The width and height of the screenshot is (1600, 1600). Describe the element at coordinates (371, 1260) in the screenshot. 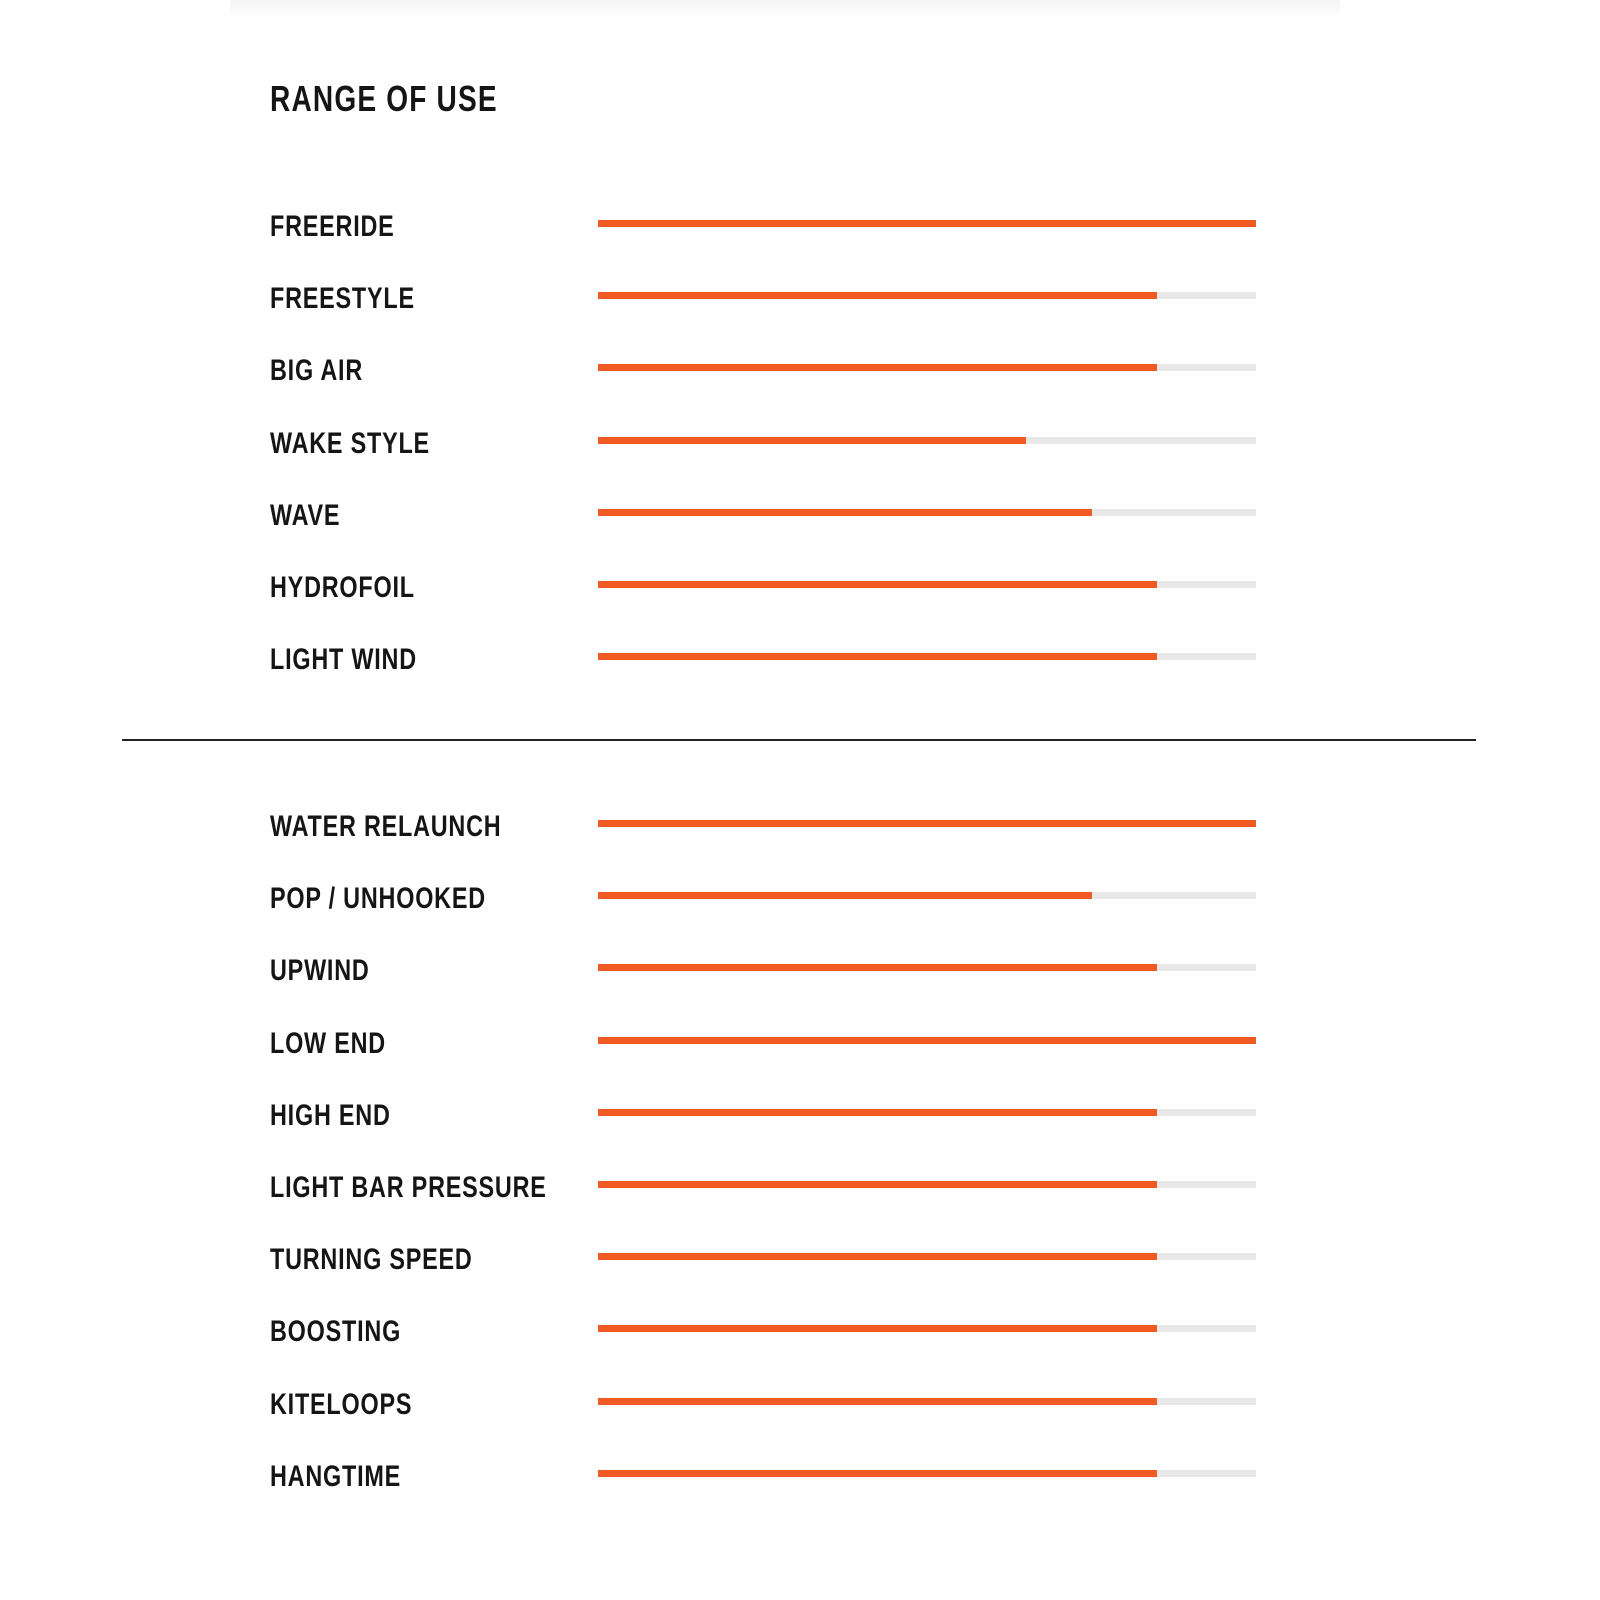

I see `rating-label: TURNING SPEED` at that location.